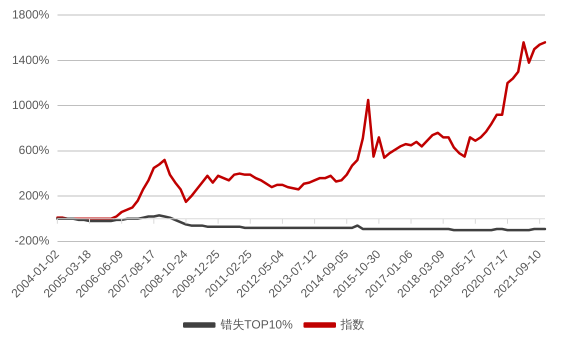 Image resolution: width=567 pixels, height=341 pixels. What do you see at coordinates (31, 59) in the screenshot?
I see `y-tick-label: 1400%` at bounding box center [31, 59].